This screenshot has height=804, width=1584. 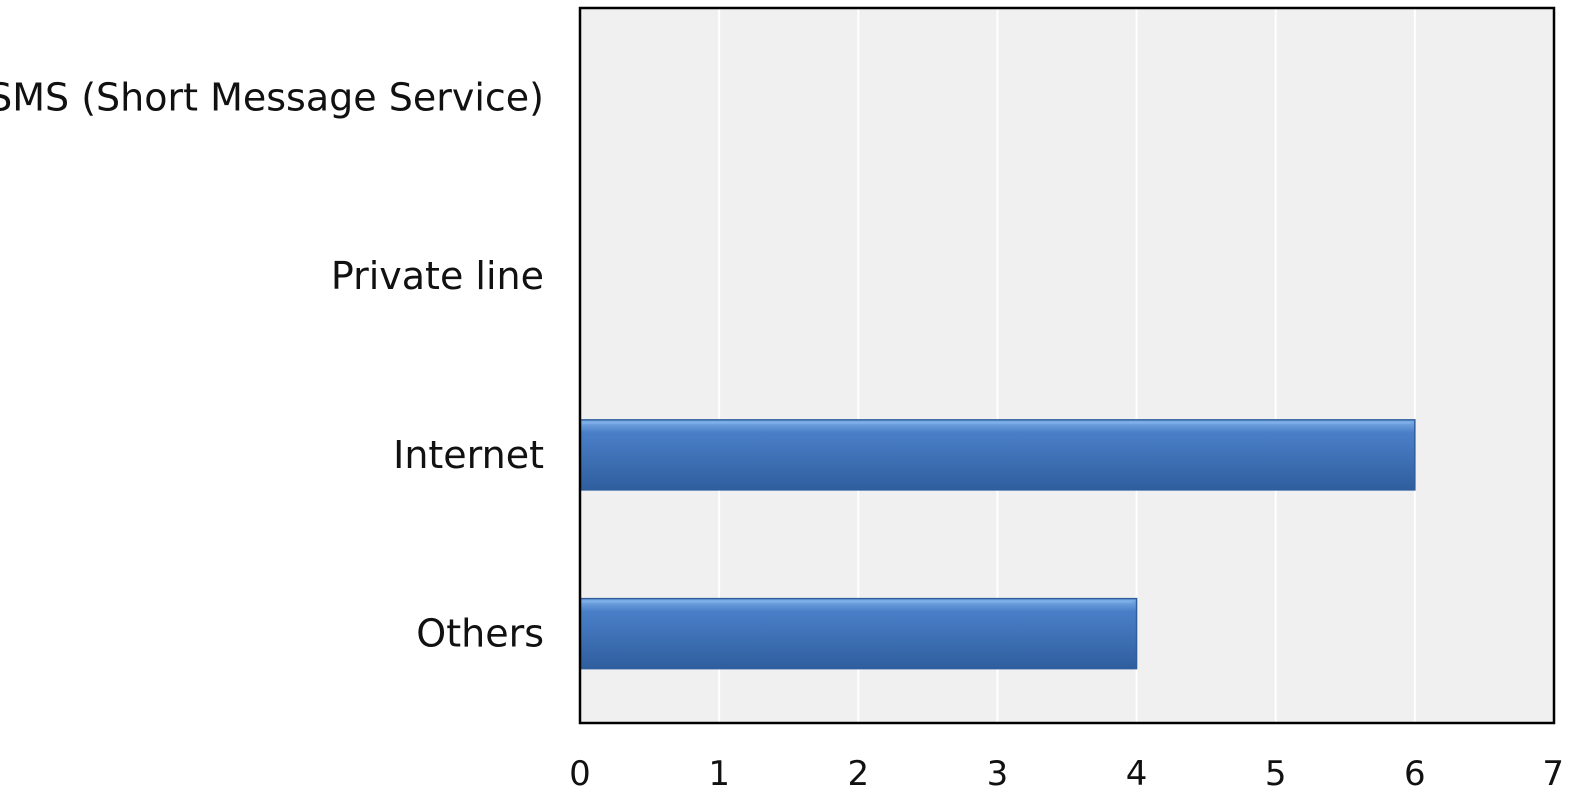 I want to click on x-tick-label: 7, so click(x=1553, y=774).